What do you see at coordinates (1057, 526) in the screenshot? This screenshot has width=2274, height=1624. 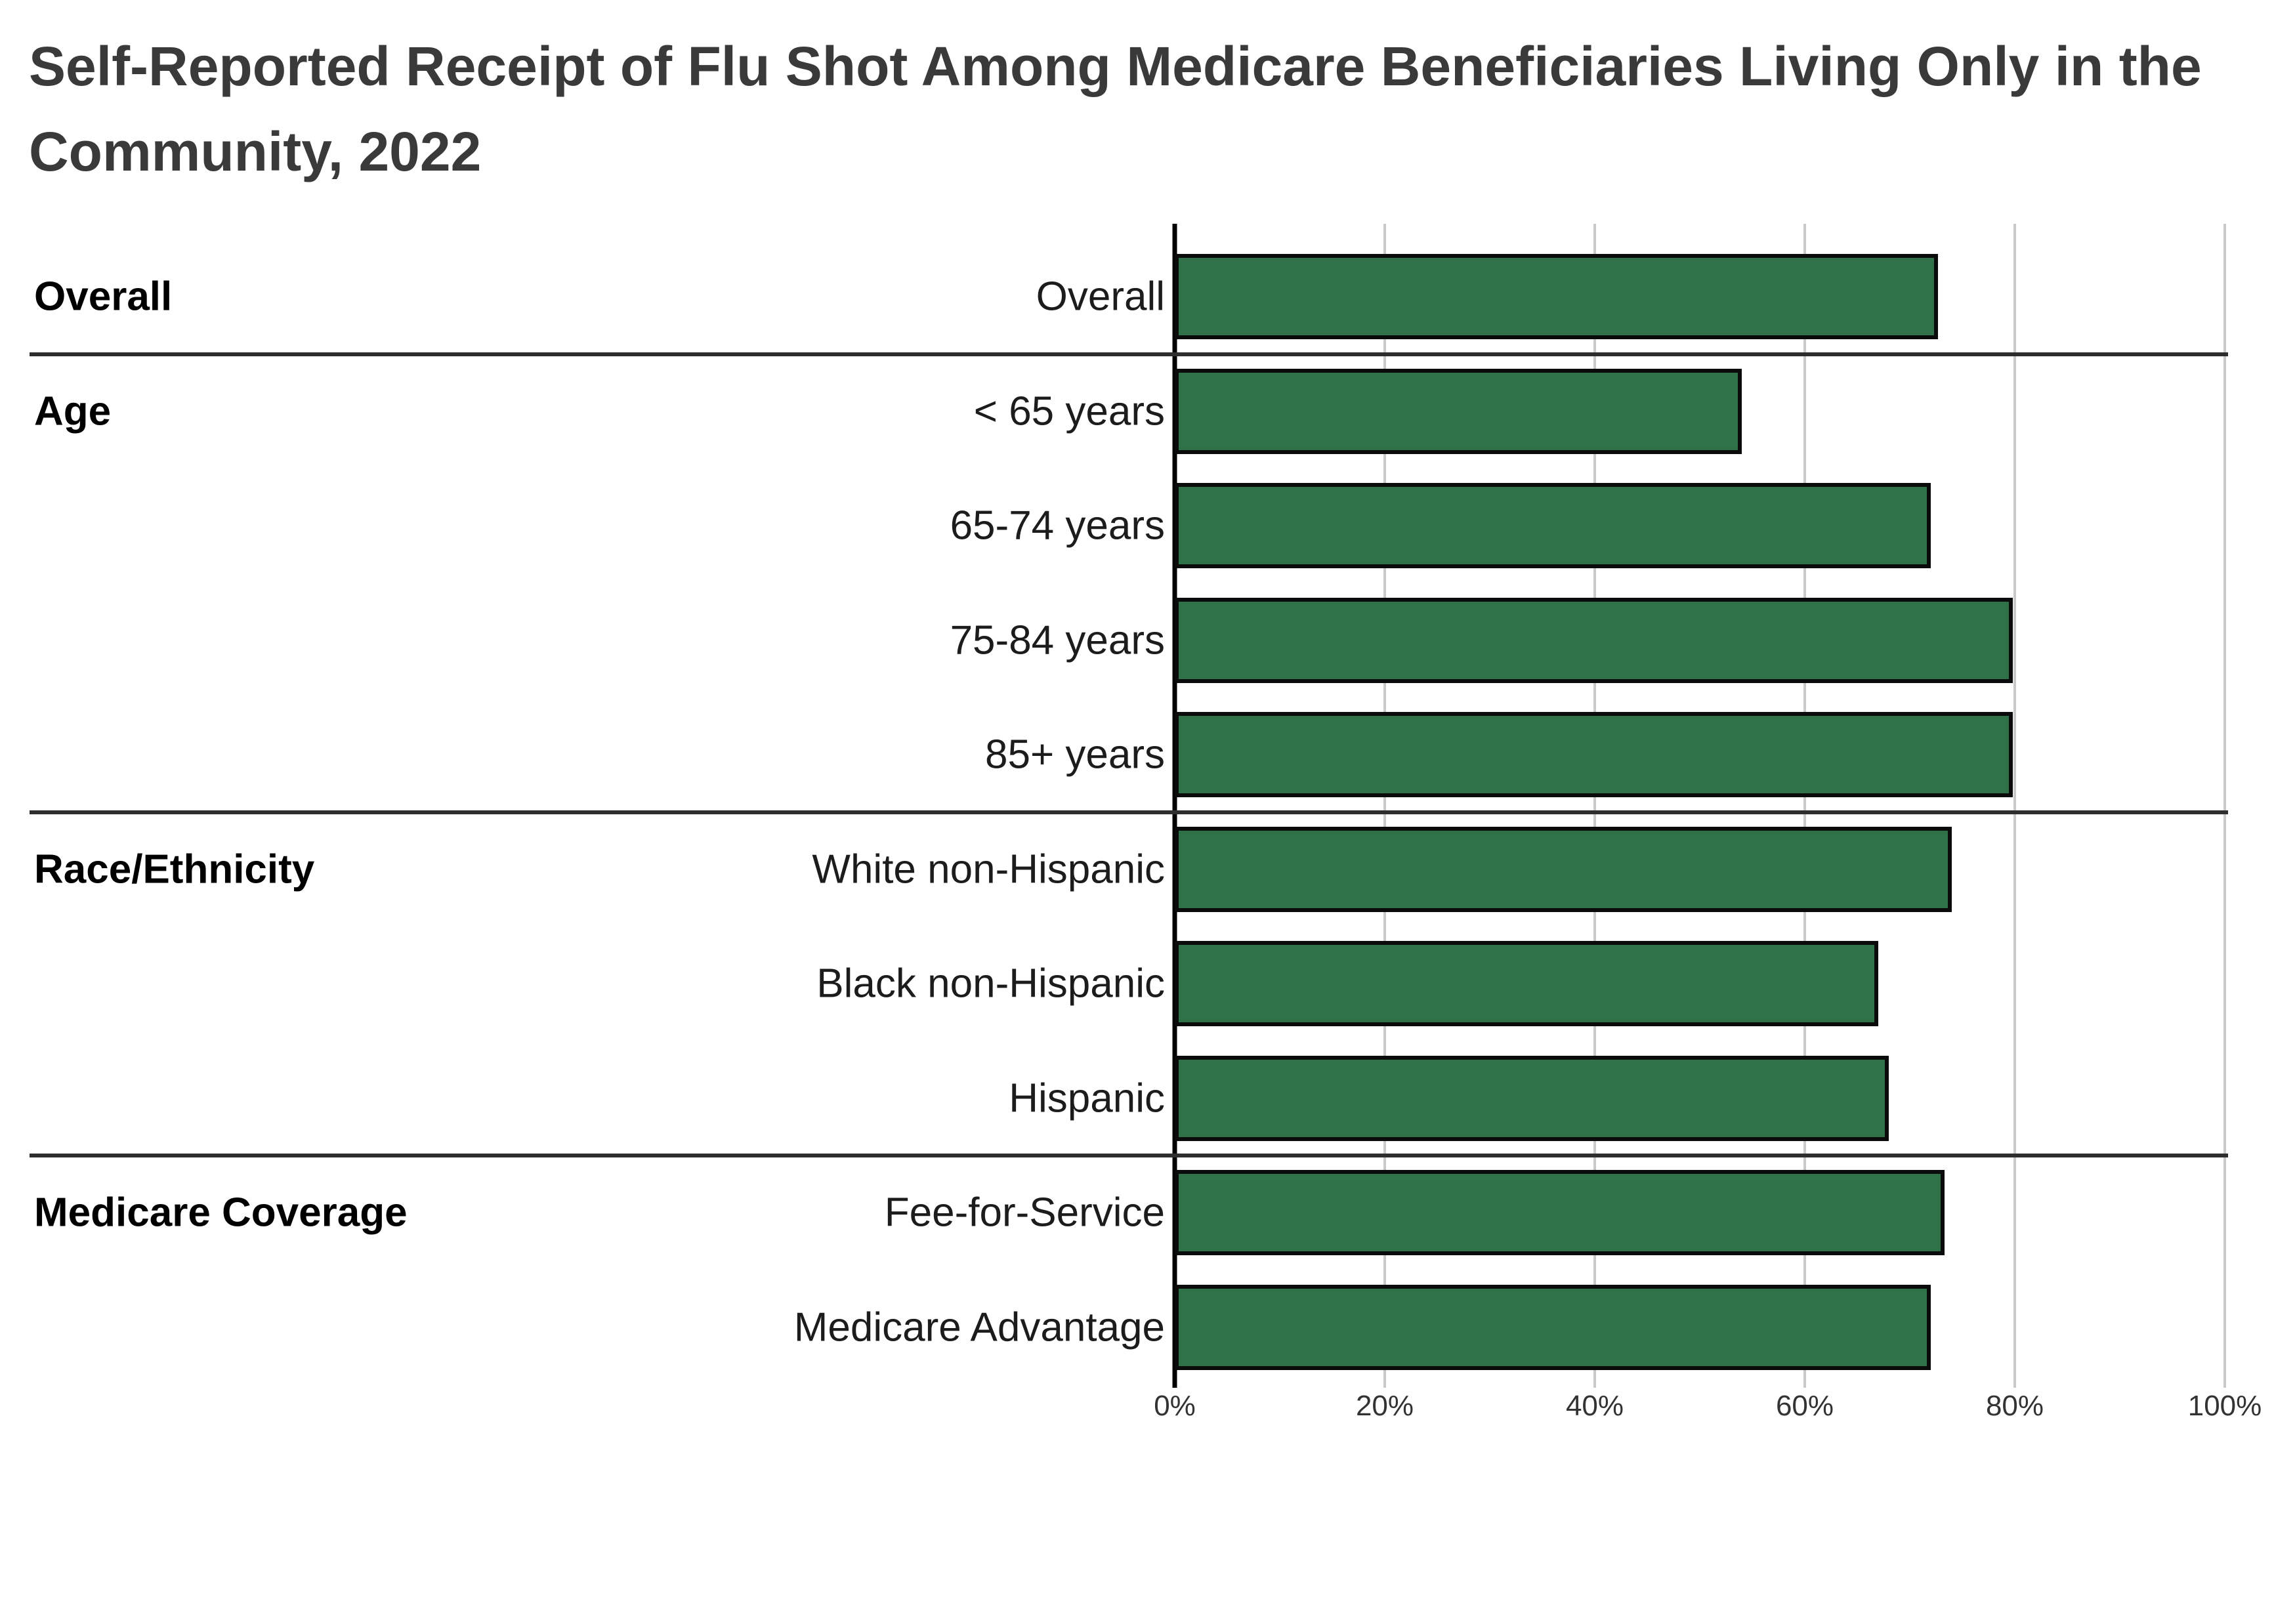 I see `row-label: 65-74 years` at bounding box center [1057, 526].